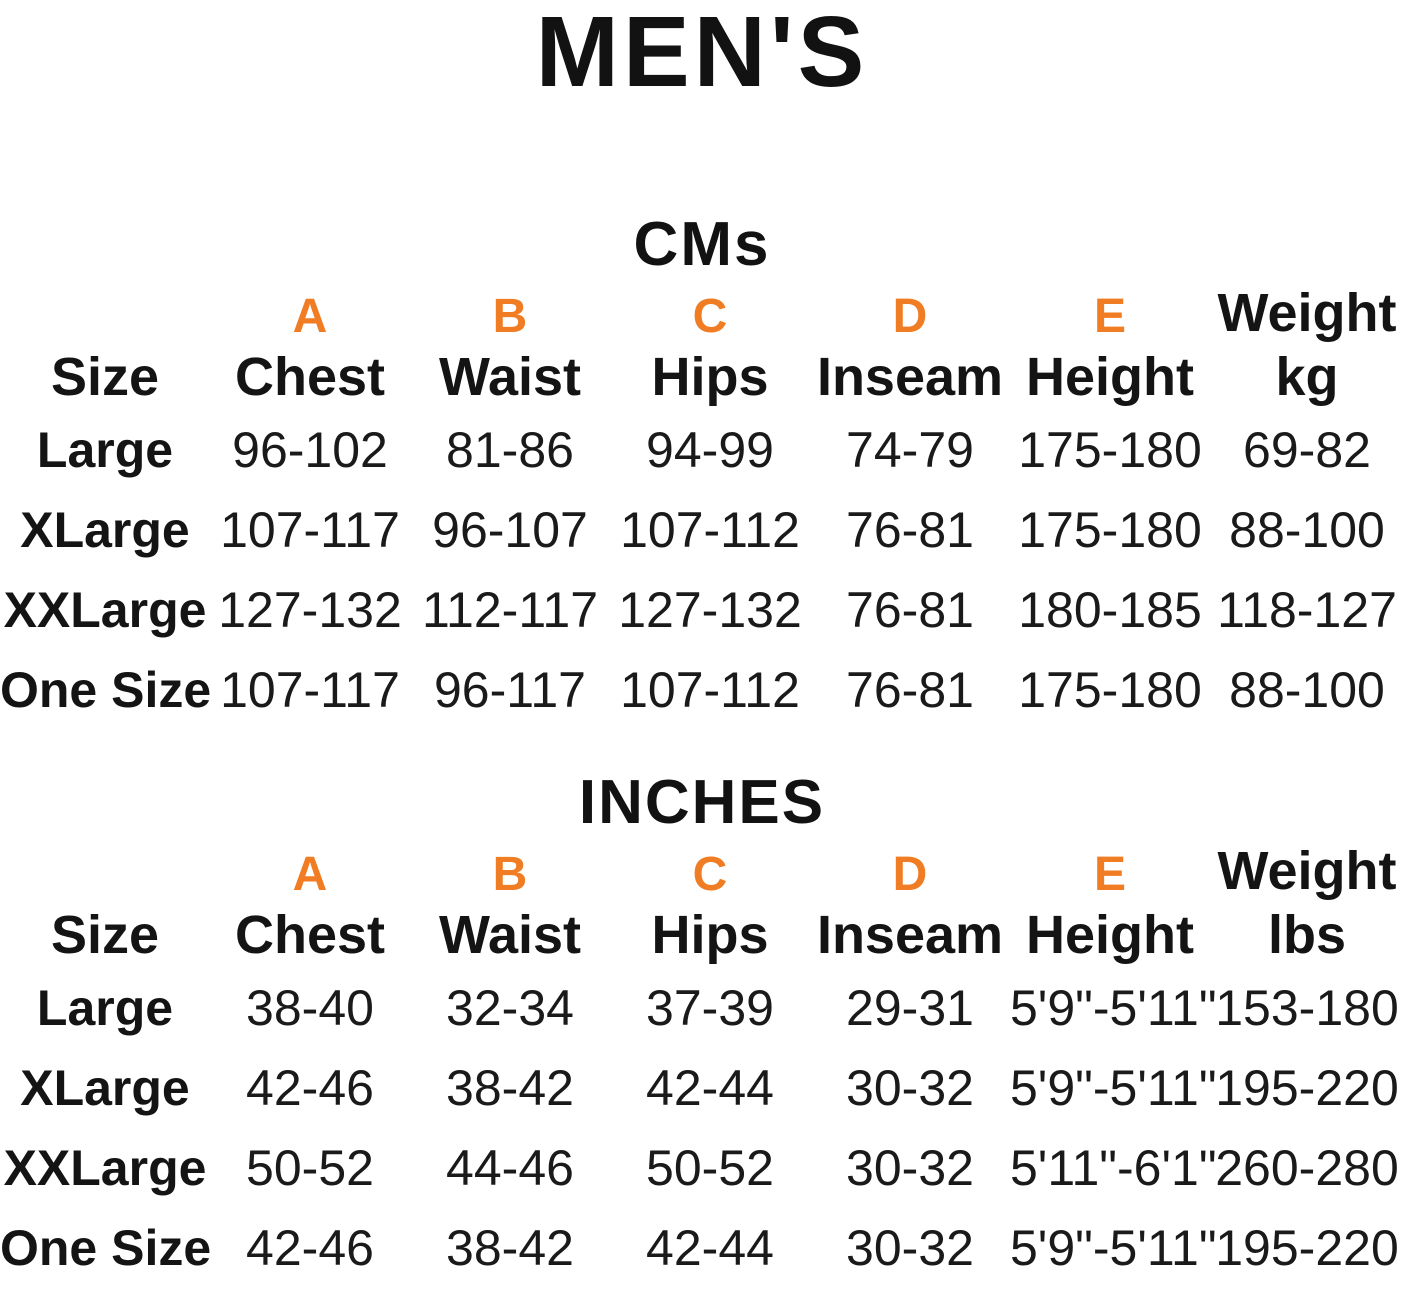  What do you see at coordinates (910, 450) in the screenshot?
I see `value-cell: 74-79` at bounding box center [910, 450].